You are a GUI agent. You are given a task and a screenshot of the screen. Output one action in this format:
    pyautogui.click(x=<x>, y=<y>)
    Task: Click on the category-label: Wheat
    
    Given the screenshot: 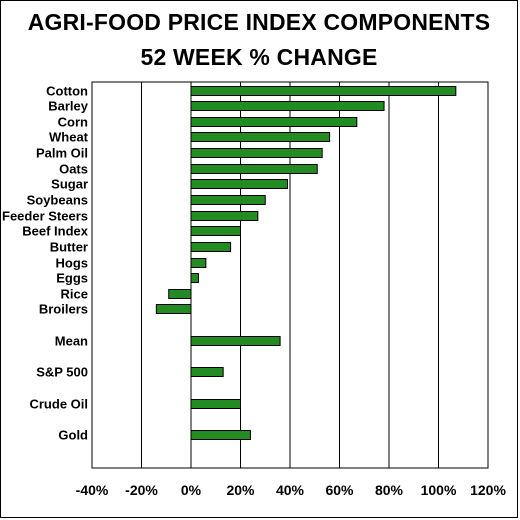 What is the action you would take?
    pyautogui.click(x=69, y=137)
    